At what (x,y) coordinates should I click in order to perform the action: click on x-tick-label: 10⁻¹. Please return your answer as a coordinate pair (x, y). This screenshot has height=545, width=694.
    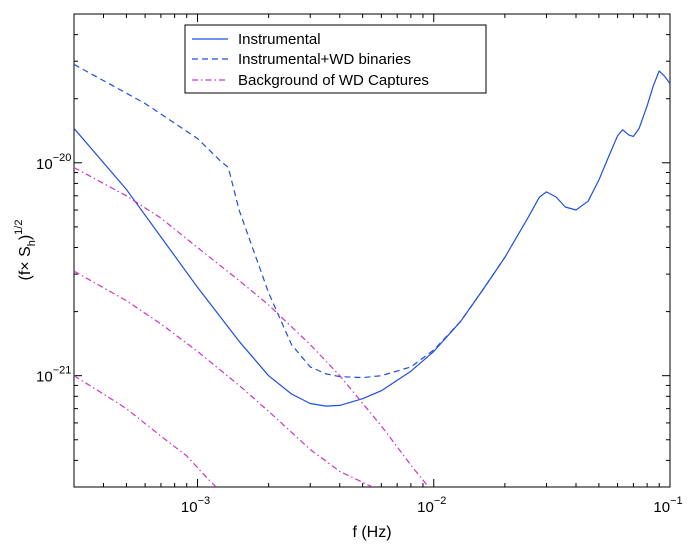
    Looking at the image, I should click on (667, 505).